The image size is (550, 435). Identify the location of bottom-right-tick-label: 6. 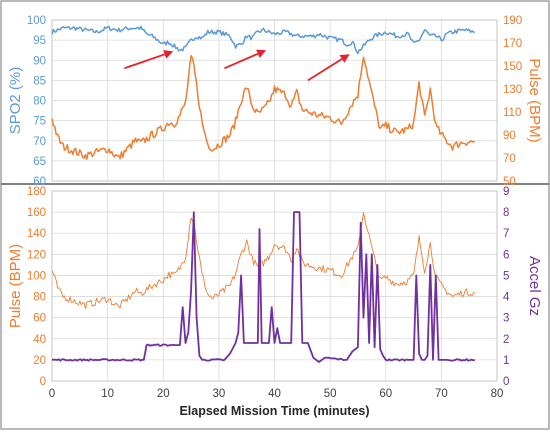
(506, 255).